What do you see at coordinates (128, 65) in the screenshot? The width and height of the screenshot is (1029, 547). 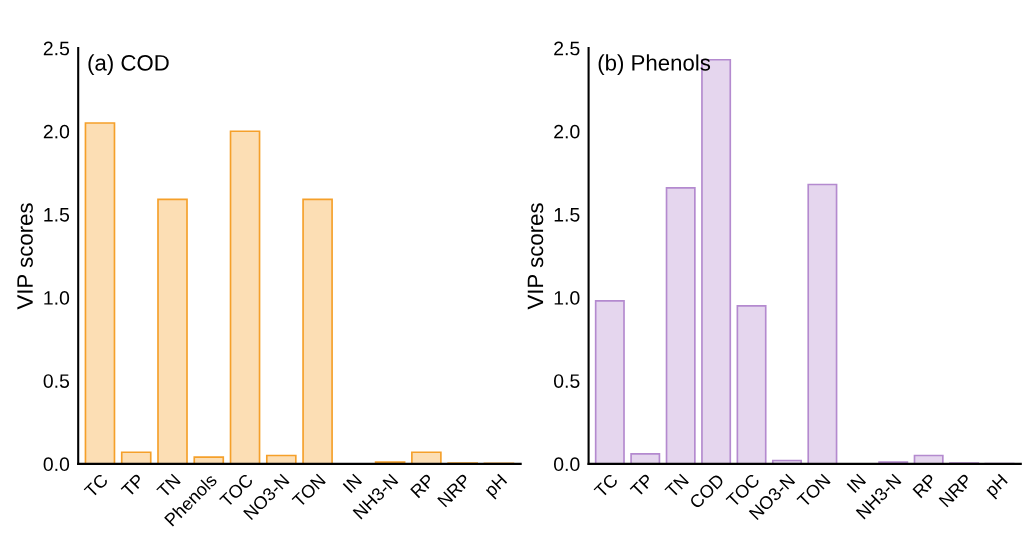 I see `chart-title: (a) COD` at bounding box center [128, 65].